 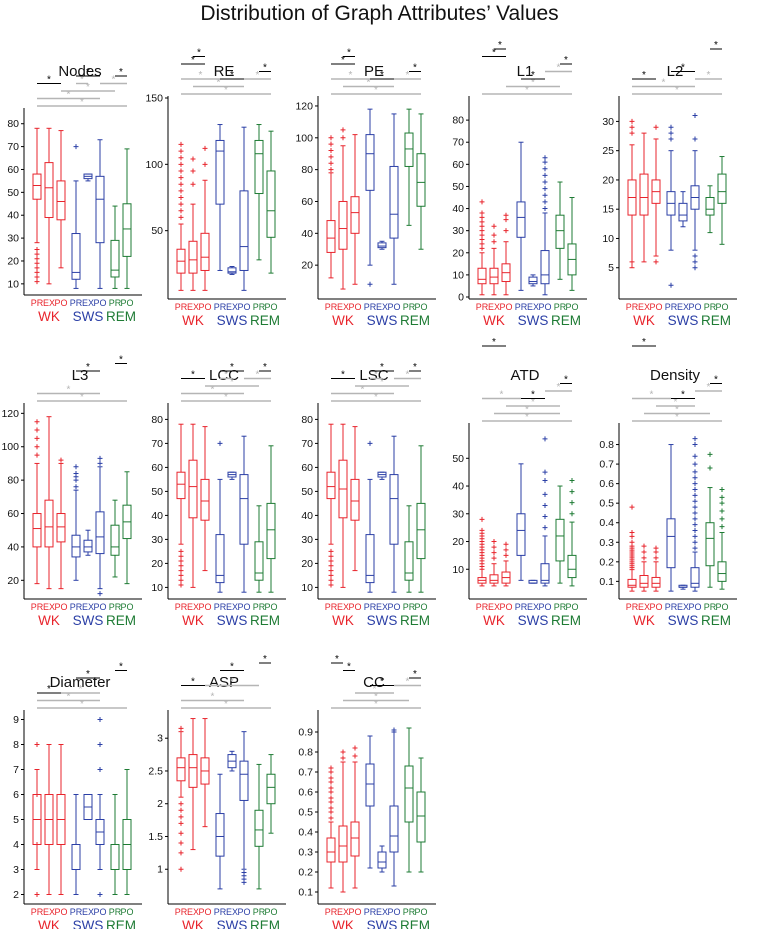 I want to click on panel-title: Density, so click(x=675, y=375).